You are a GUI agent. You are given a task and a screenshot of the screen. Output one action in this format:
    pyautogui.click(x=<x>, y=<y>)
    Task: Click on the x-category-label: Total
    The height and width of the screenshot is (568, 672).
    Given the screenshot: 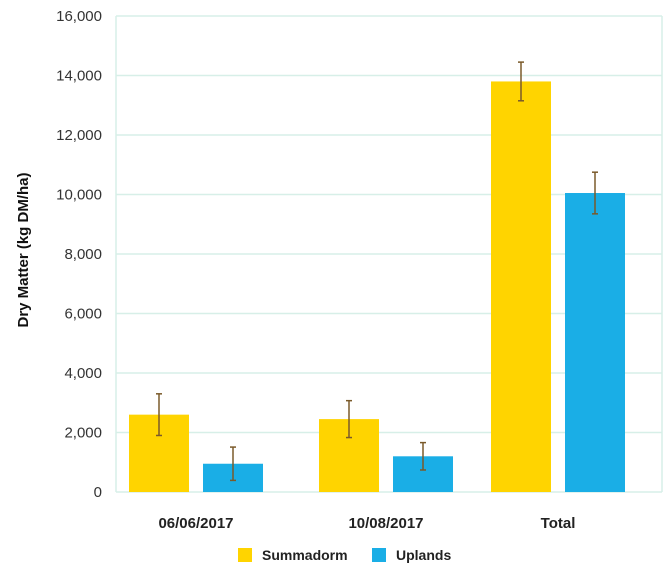 What is the action you would take?
    pyautogui.click(x=558, y=523)
    